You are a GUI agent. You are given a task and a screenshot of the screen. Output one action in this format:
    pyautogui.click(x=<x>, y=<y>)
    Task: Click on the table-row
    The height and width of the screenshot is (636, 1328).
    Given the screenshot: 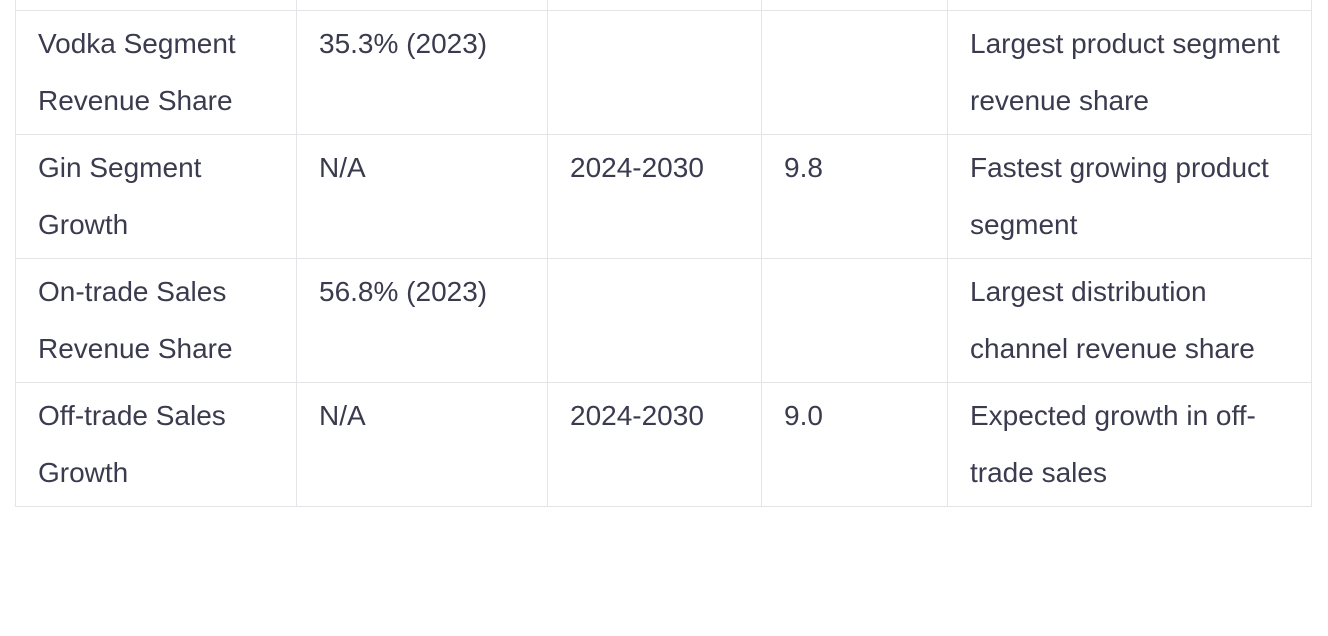 What is the action you would take?
    pyautogui.click(x=663, y=5)
    